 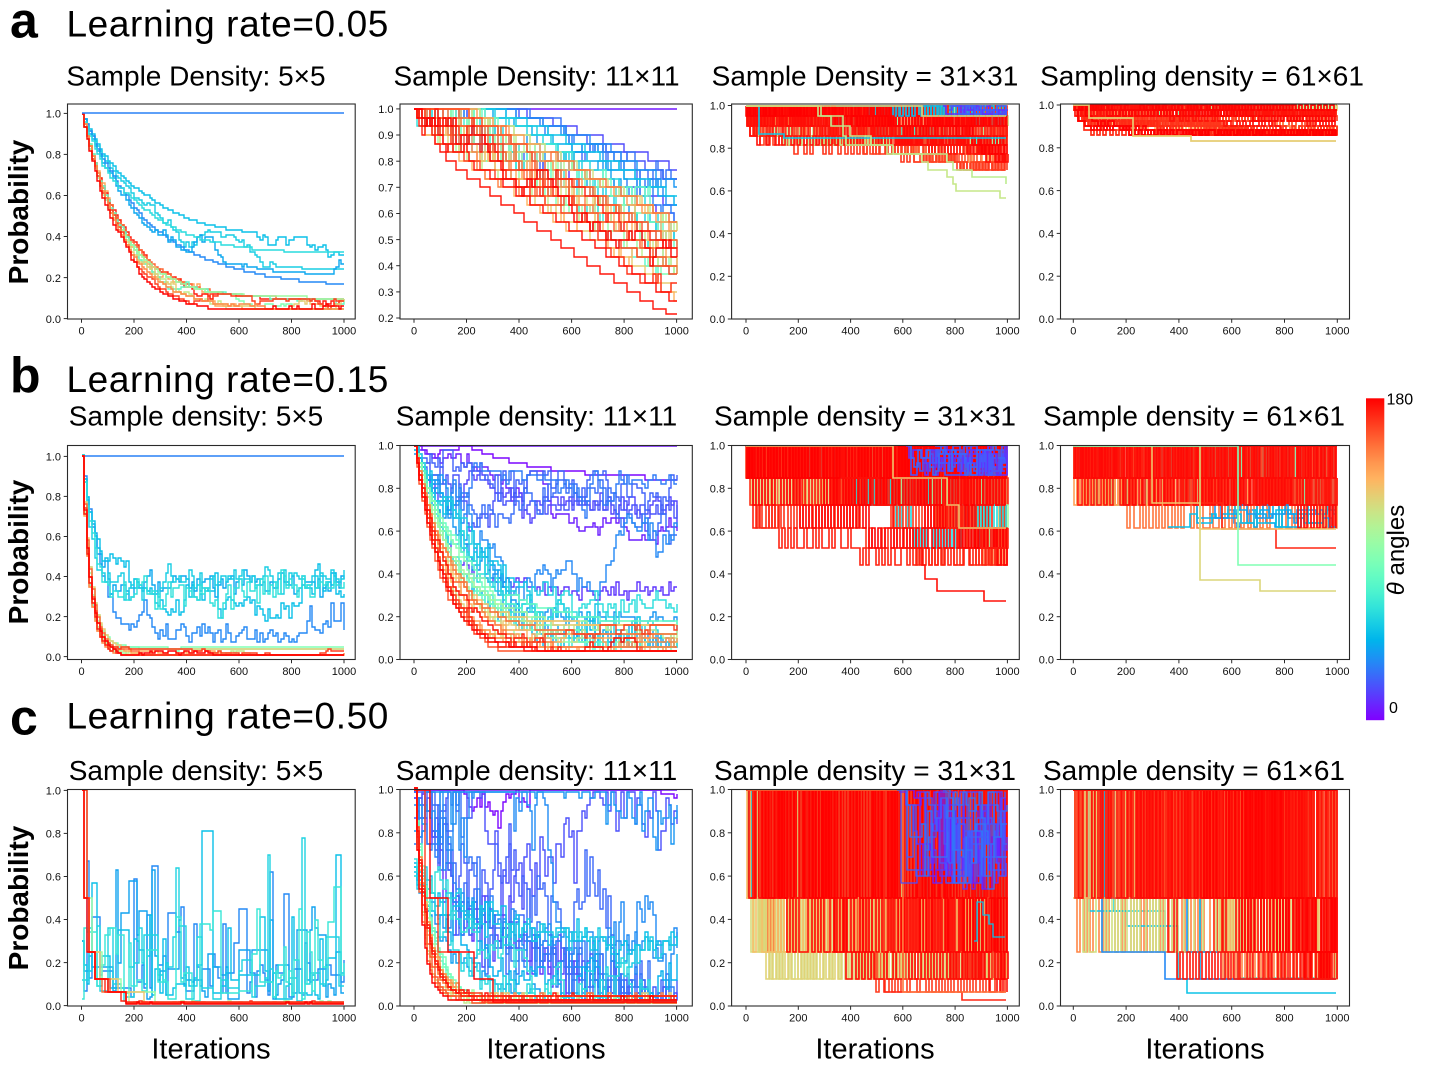 I want to click on svg-text: Sample Density = 31×31, so click(x=865, y=76).